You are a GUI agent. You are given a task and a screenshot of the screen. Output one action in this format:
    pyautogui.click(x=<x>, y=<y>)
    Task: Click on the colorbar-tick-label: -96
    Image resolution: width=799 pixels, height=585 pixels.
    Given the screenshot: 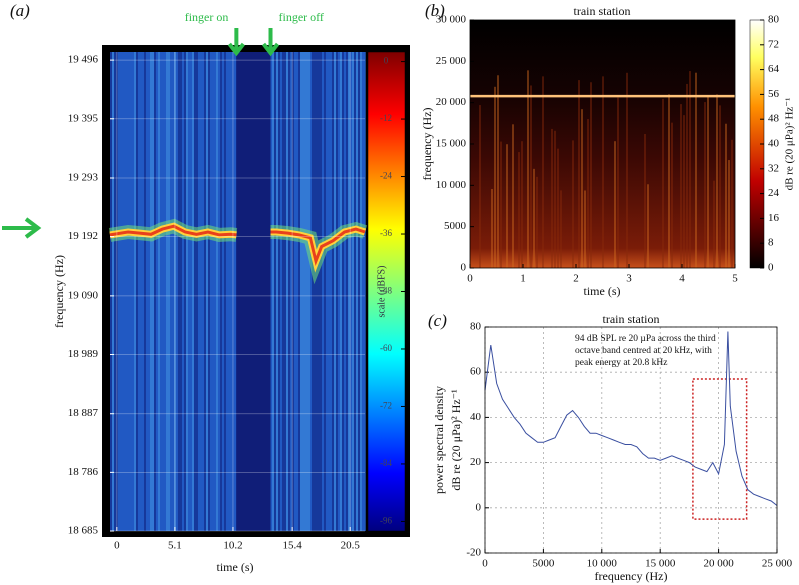 What is the action you would take?
    pyautogui.click(x=386, y=520)
    